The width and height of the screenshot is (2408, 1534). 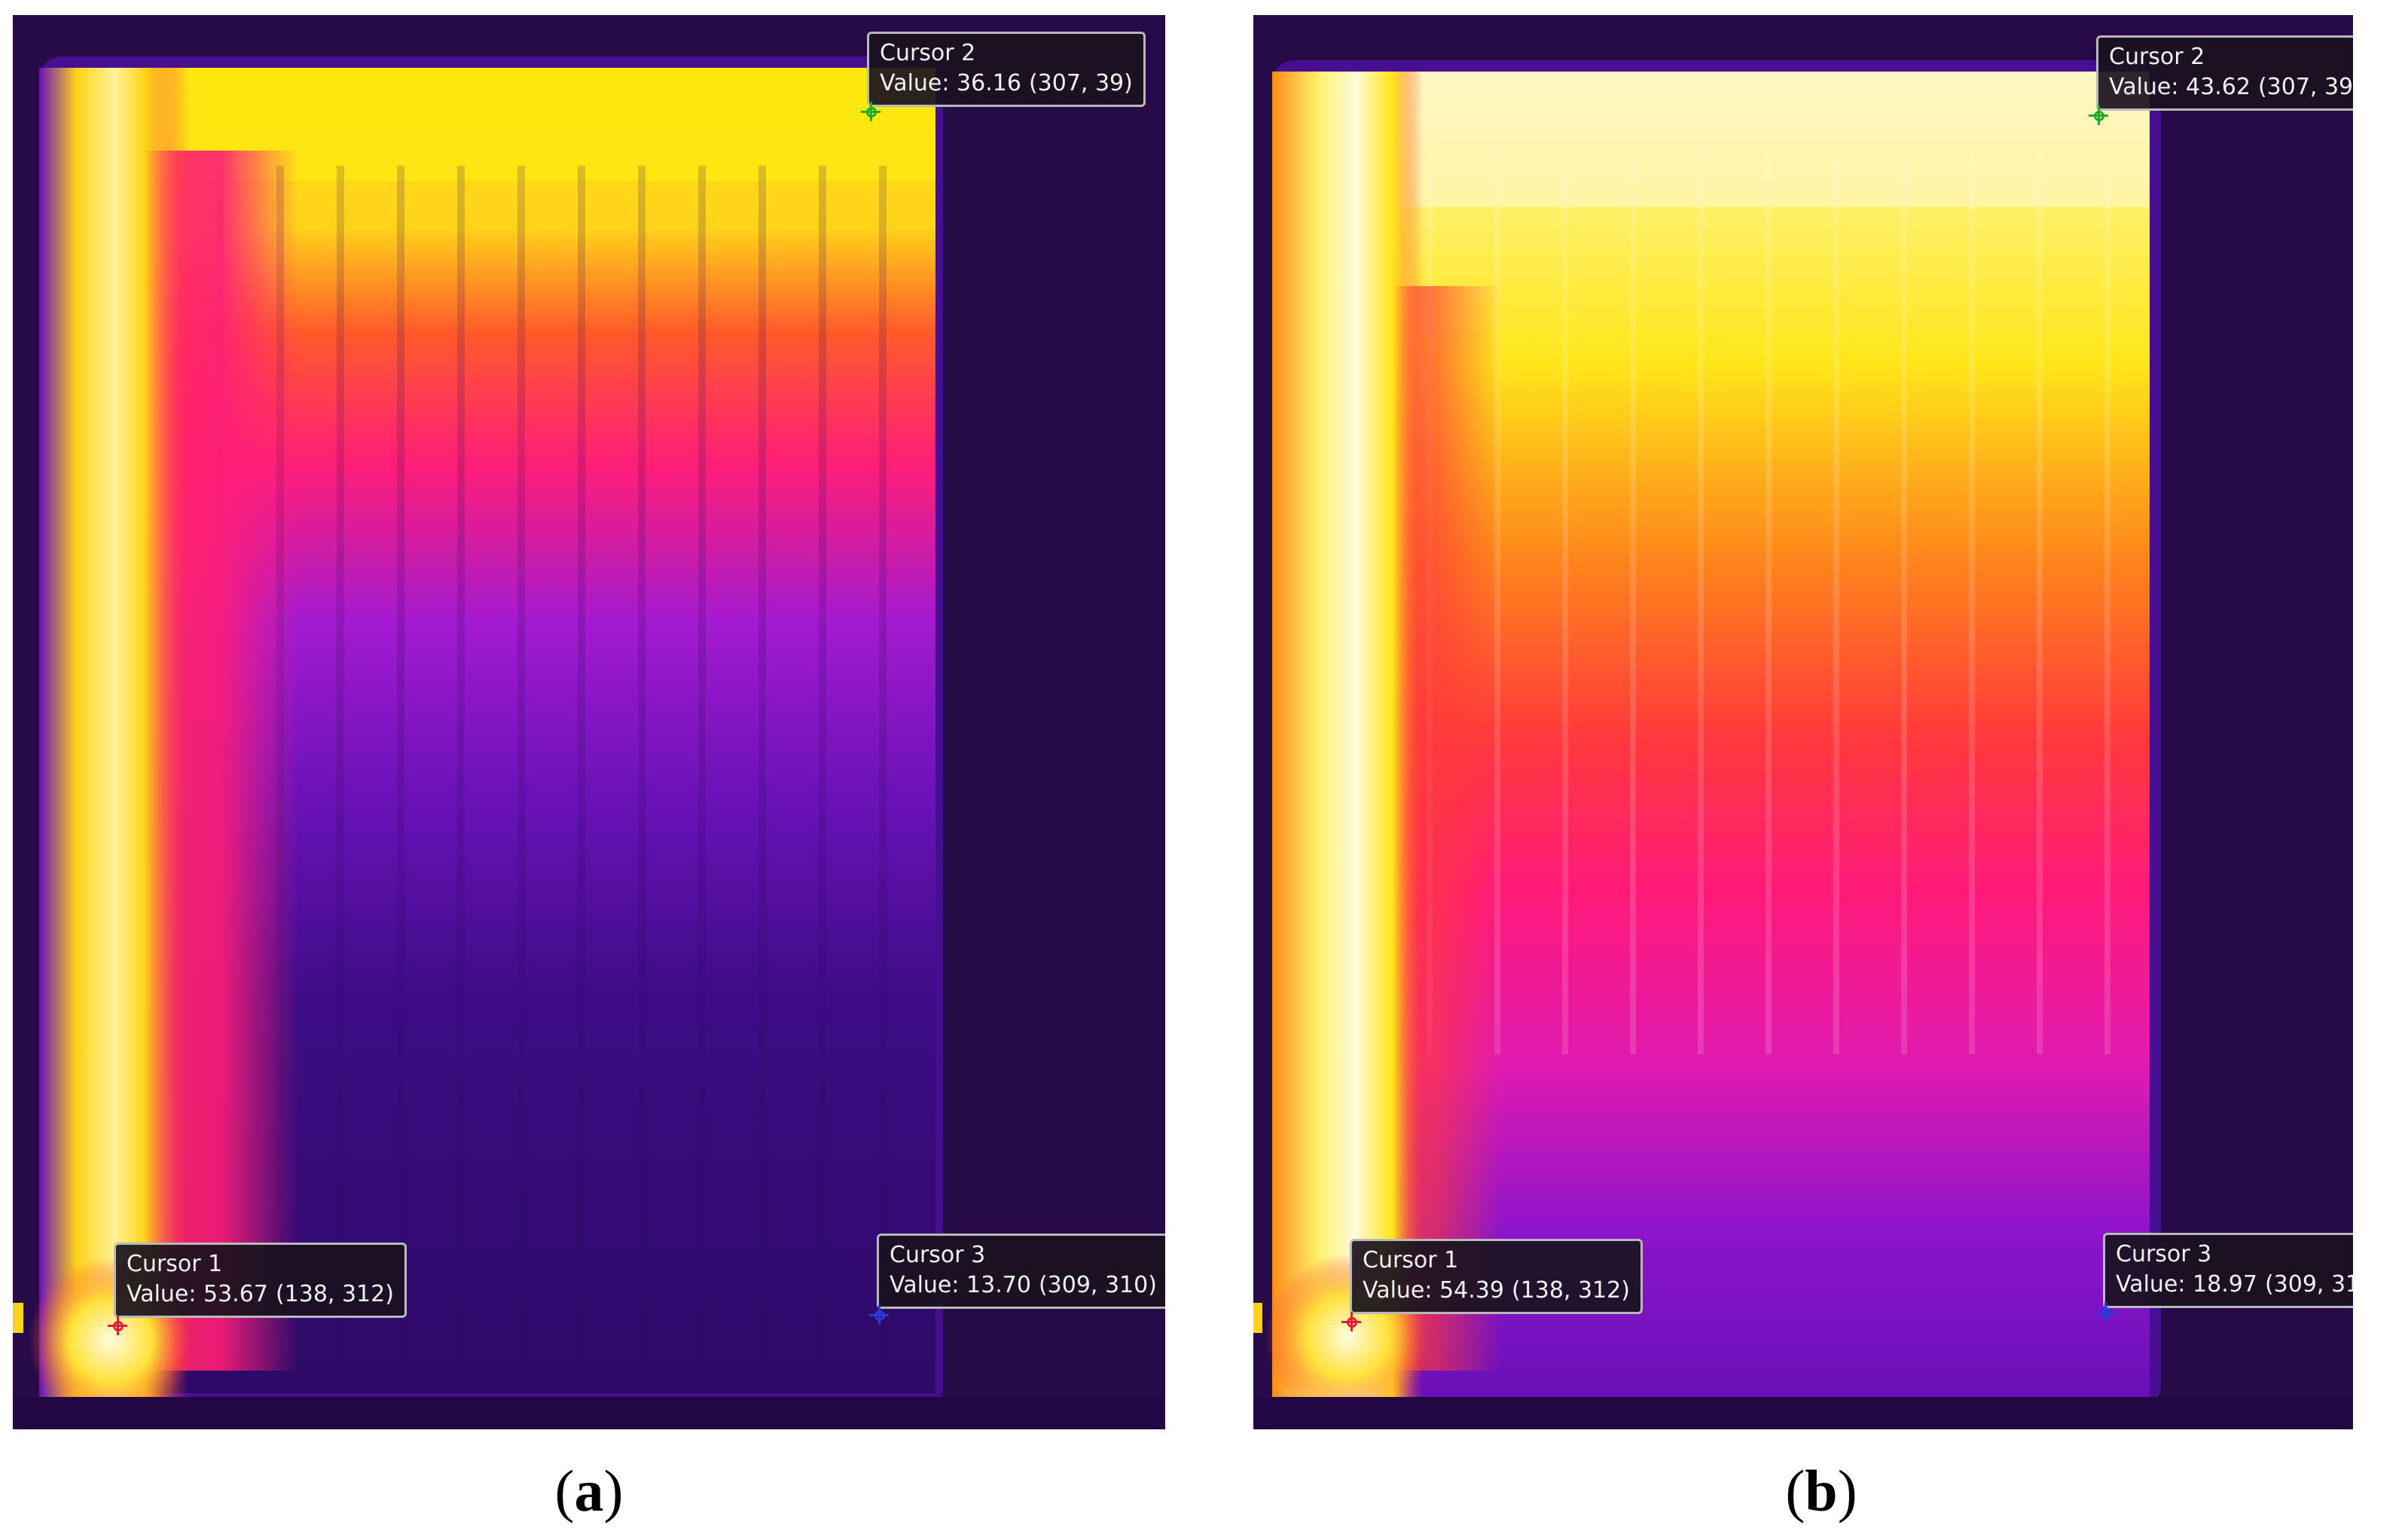 I want to click on cursor-3-label: Cursor 3 Value: 18.97 (309, 310), so click(x=2228, y=1270).